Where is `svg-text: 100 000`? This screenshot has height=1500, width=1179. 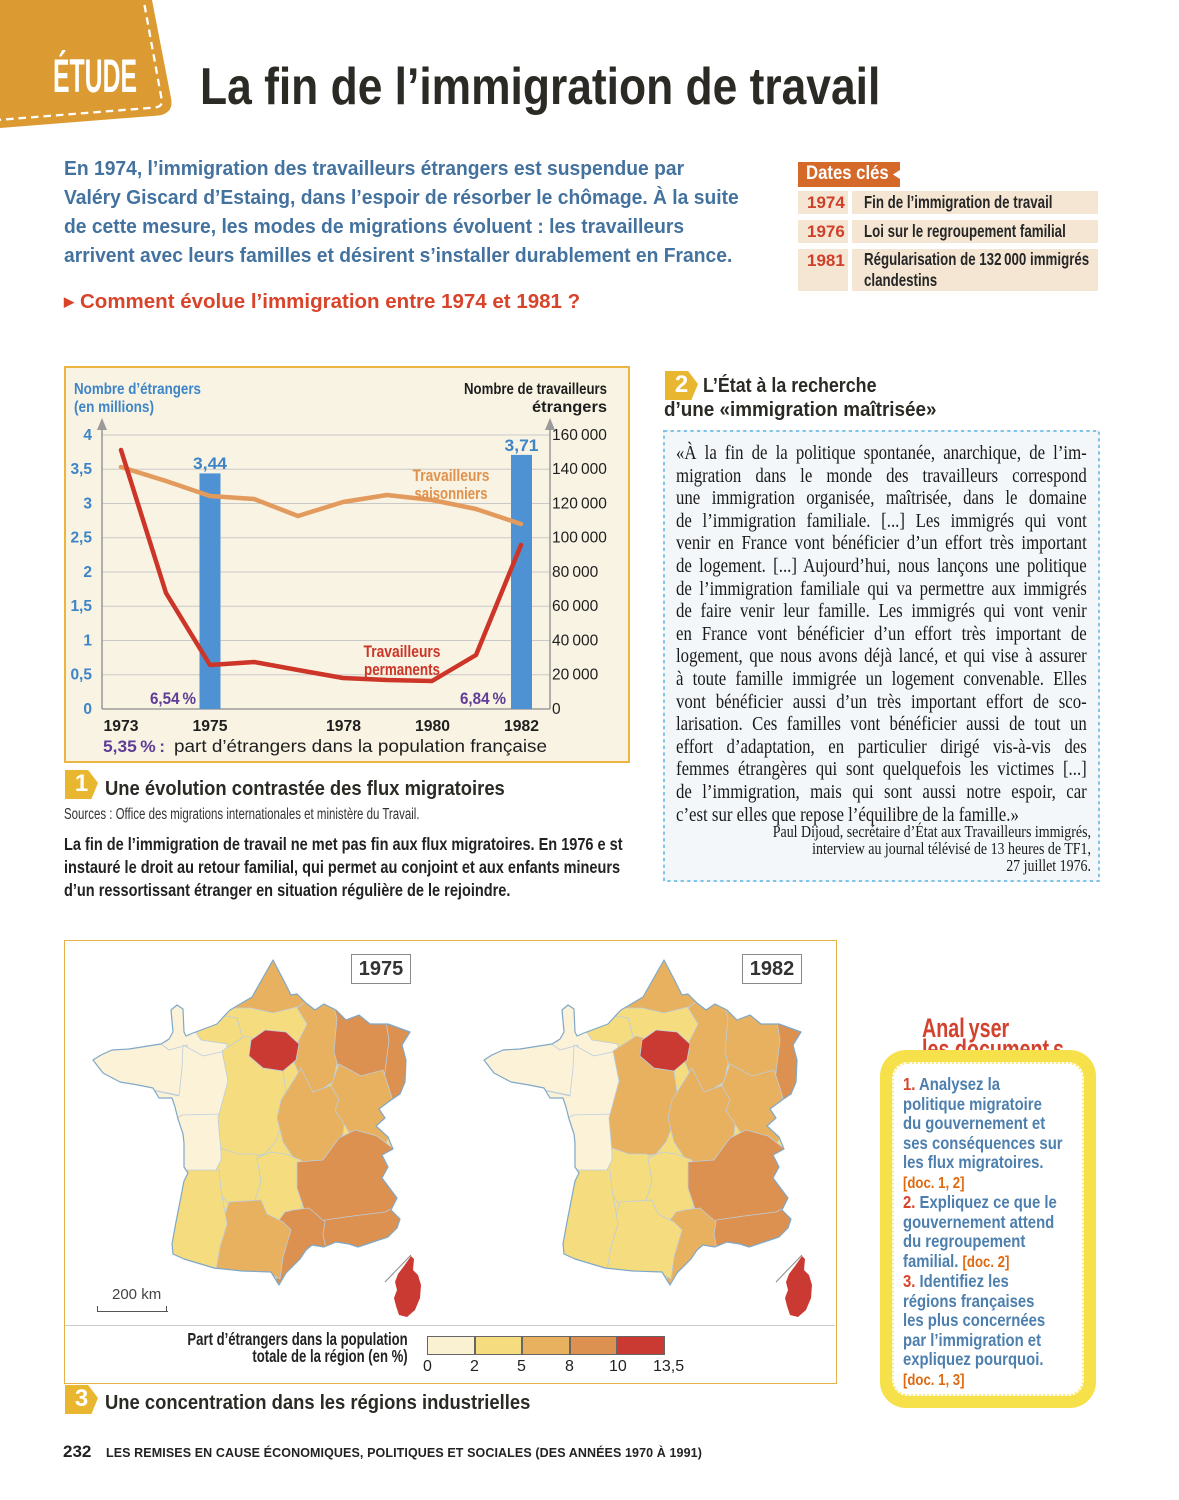 svg-text: 100 000 is located at coordinates (579, 538).